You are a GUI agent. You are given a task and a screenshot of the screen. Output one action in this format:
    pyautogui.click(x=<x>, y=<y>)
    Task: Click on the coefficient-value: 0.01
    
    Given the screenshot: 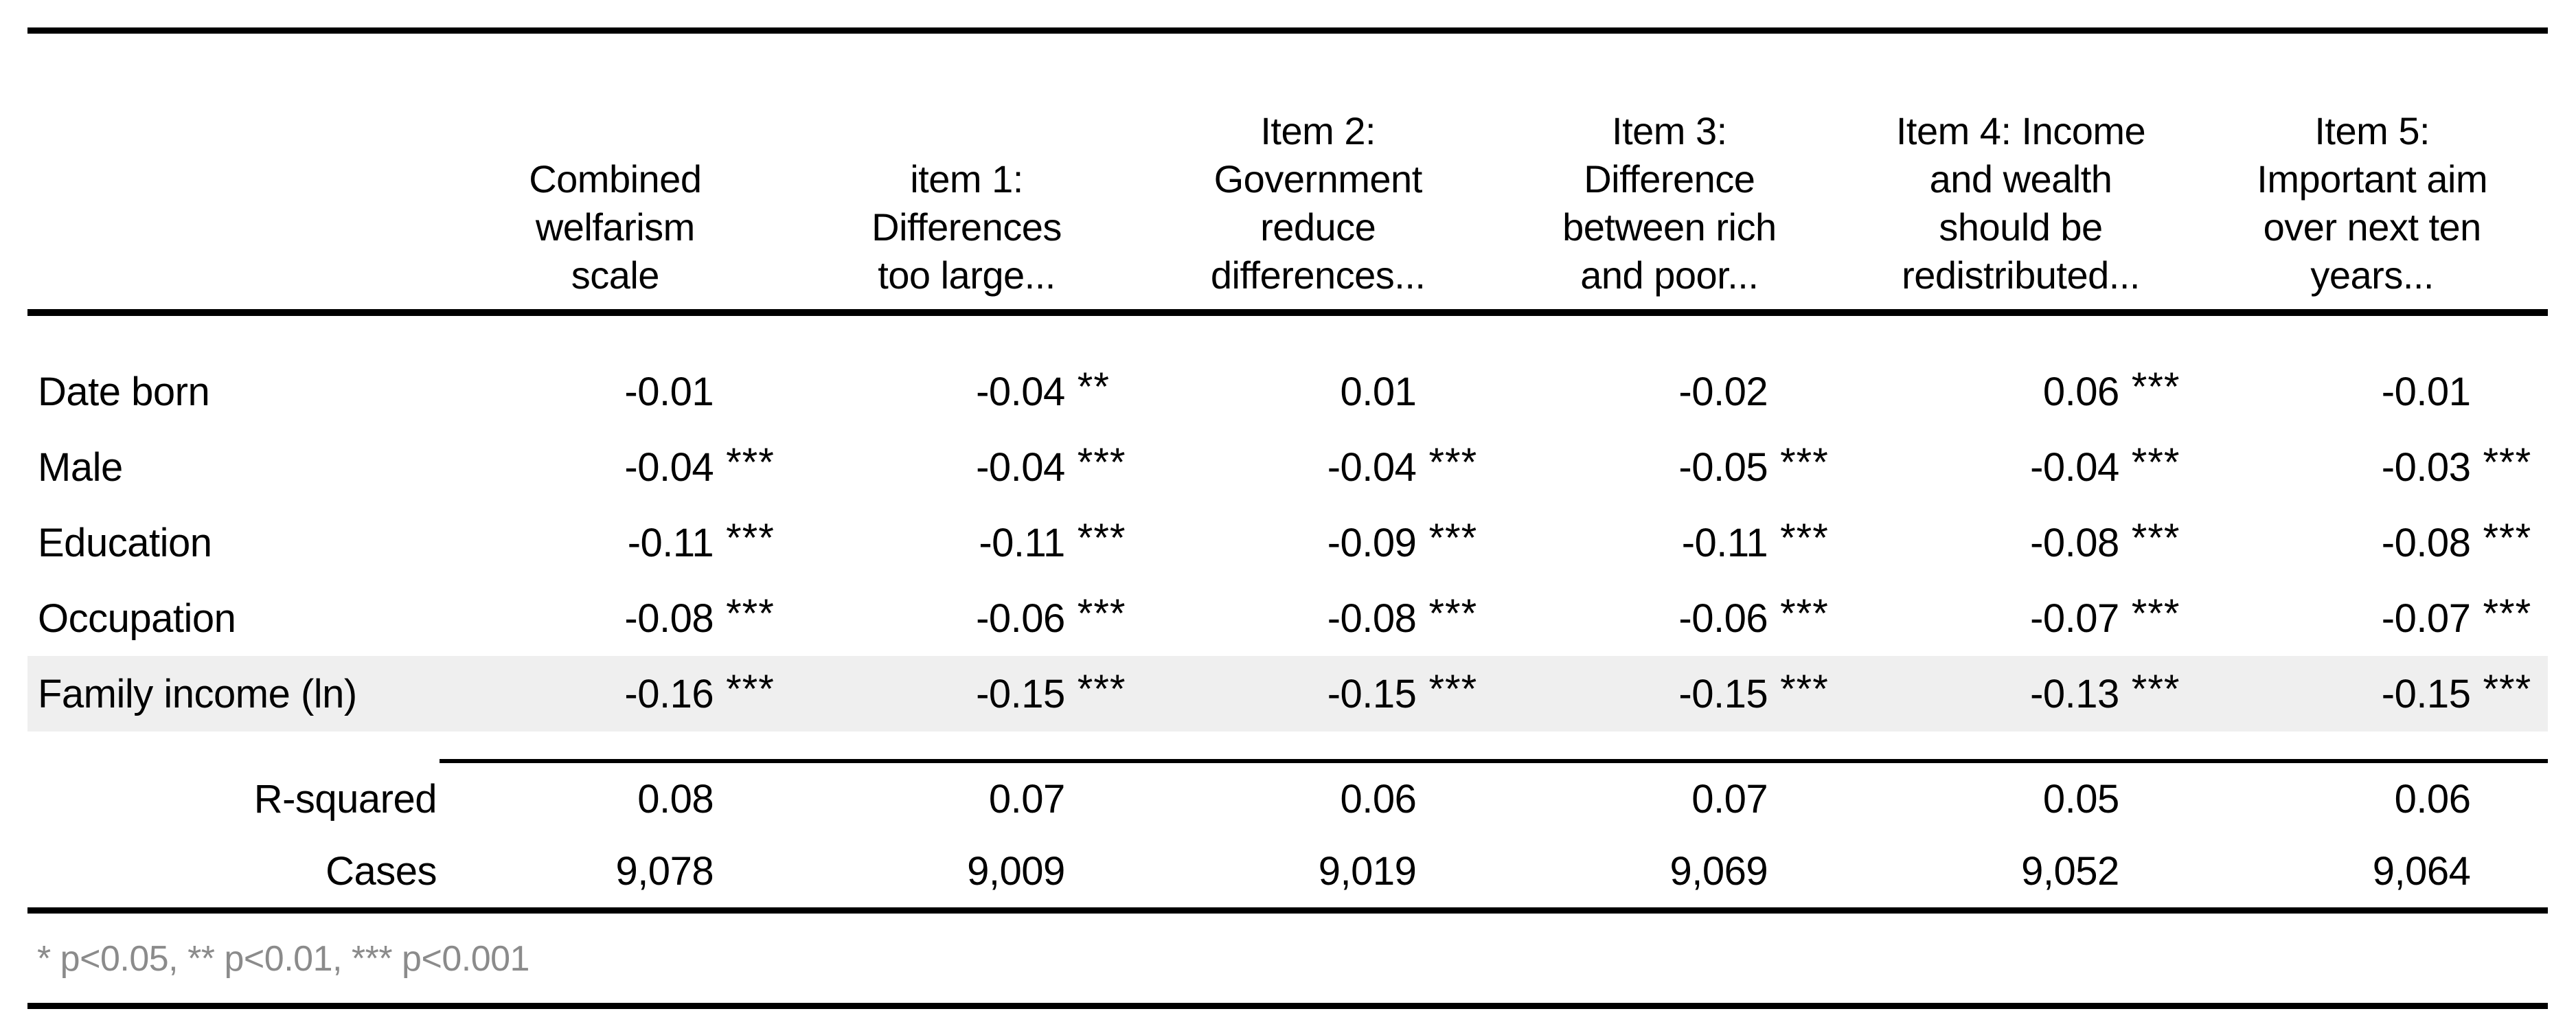 What is the action you would take?
    pyautogui.click(x=1378, y=391)
    